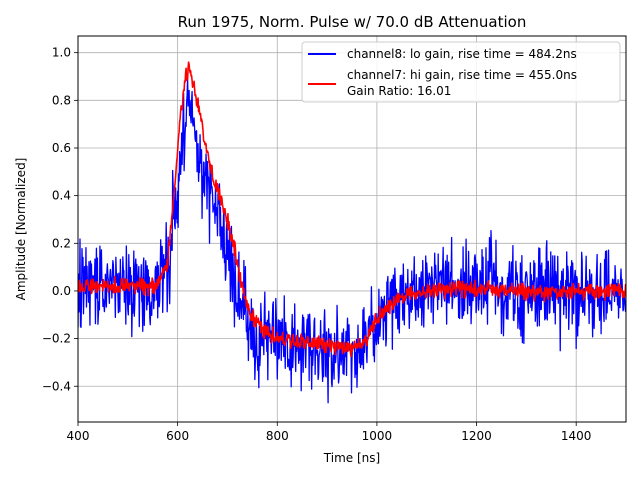  Describe the element at coordinates (377, 436) in the screenshot. I see `x-tick-label: 1000` at that location.